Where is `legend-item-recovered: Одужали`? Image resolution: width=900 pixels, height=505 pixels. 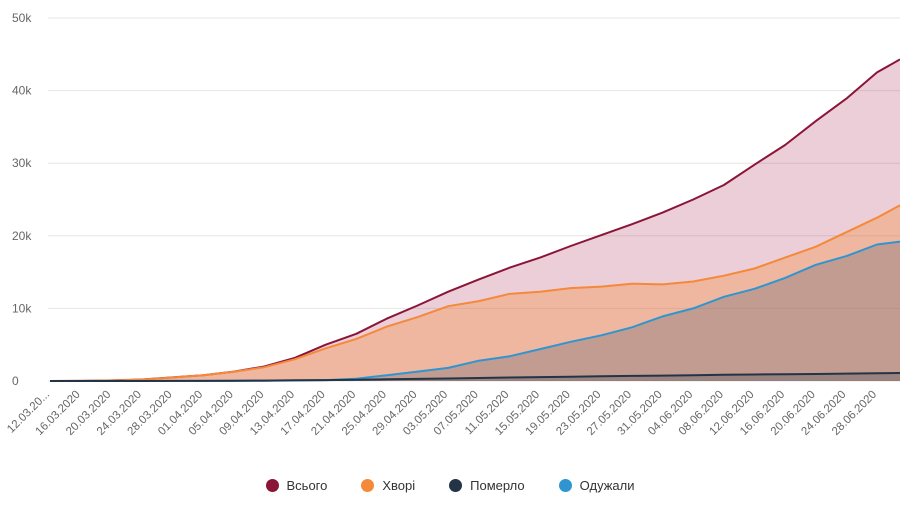 legend-item-recovered: Одужали is located at coordinates (596, 485).